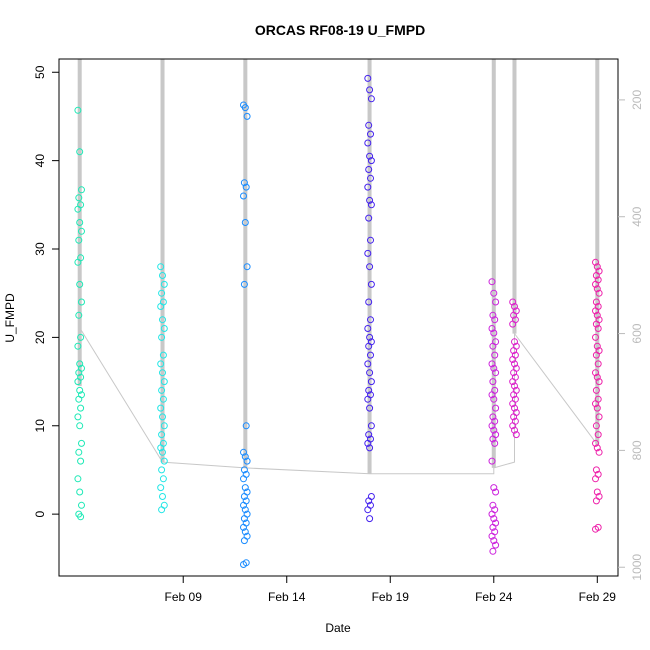 The image size is (650, 650). I want to click on y-axis-label: U_FMPD, so click(10, 318).